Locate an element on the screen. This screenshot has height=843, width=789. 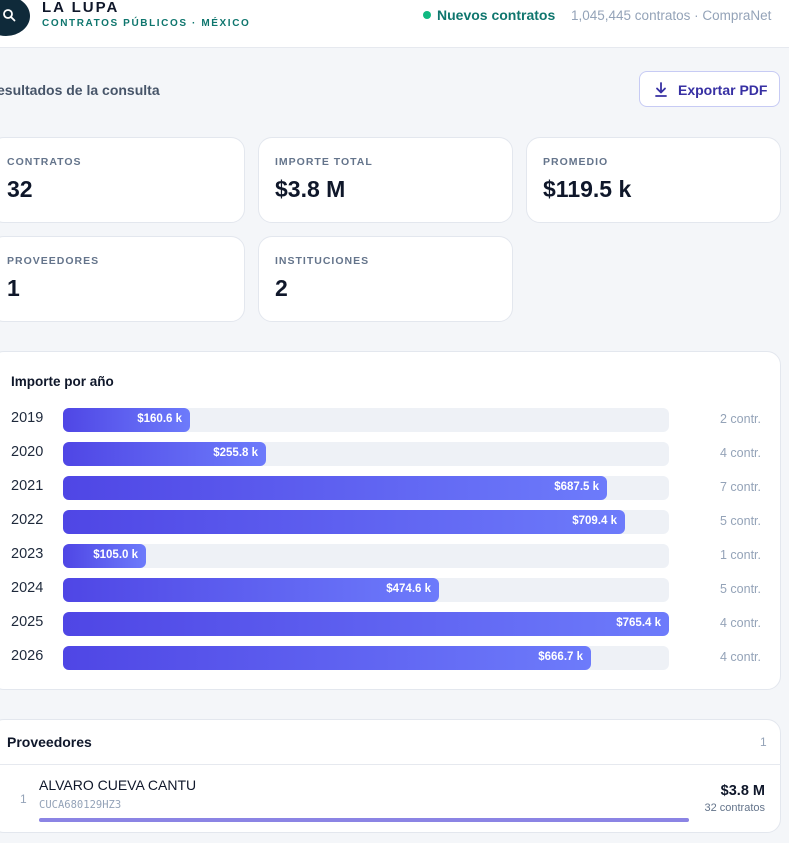
bar: $666.7 k is located at coordinates (327, 658).